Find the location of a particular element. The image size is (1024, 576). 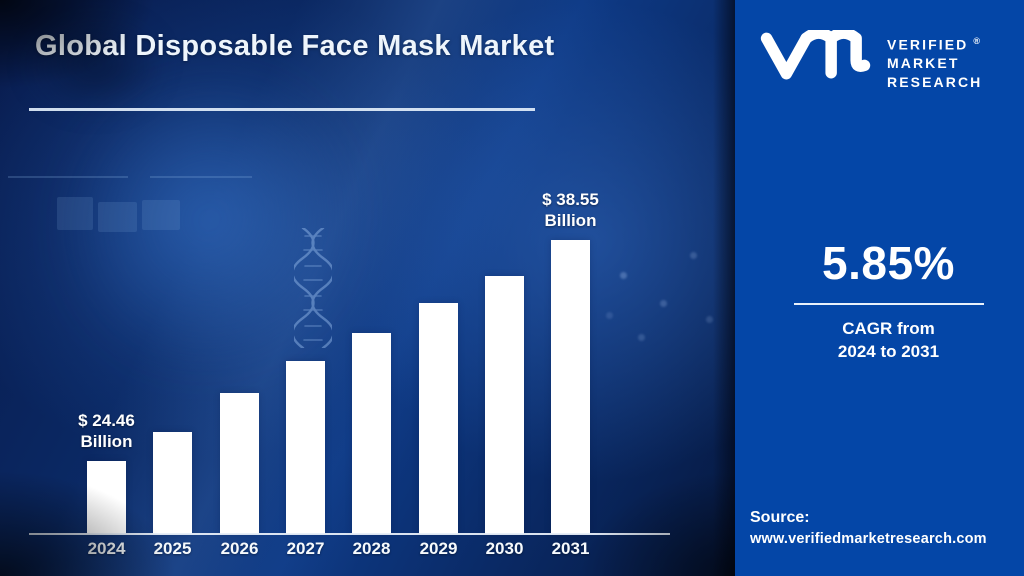

value-label-2031: $ 38.55 Billion is located at coordinates (570, 210).